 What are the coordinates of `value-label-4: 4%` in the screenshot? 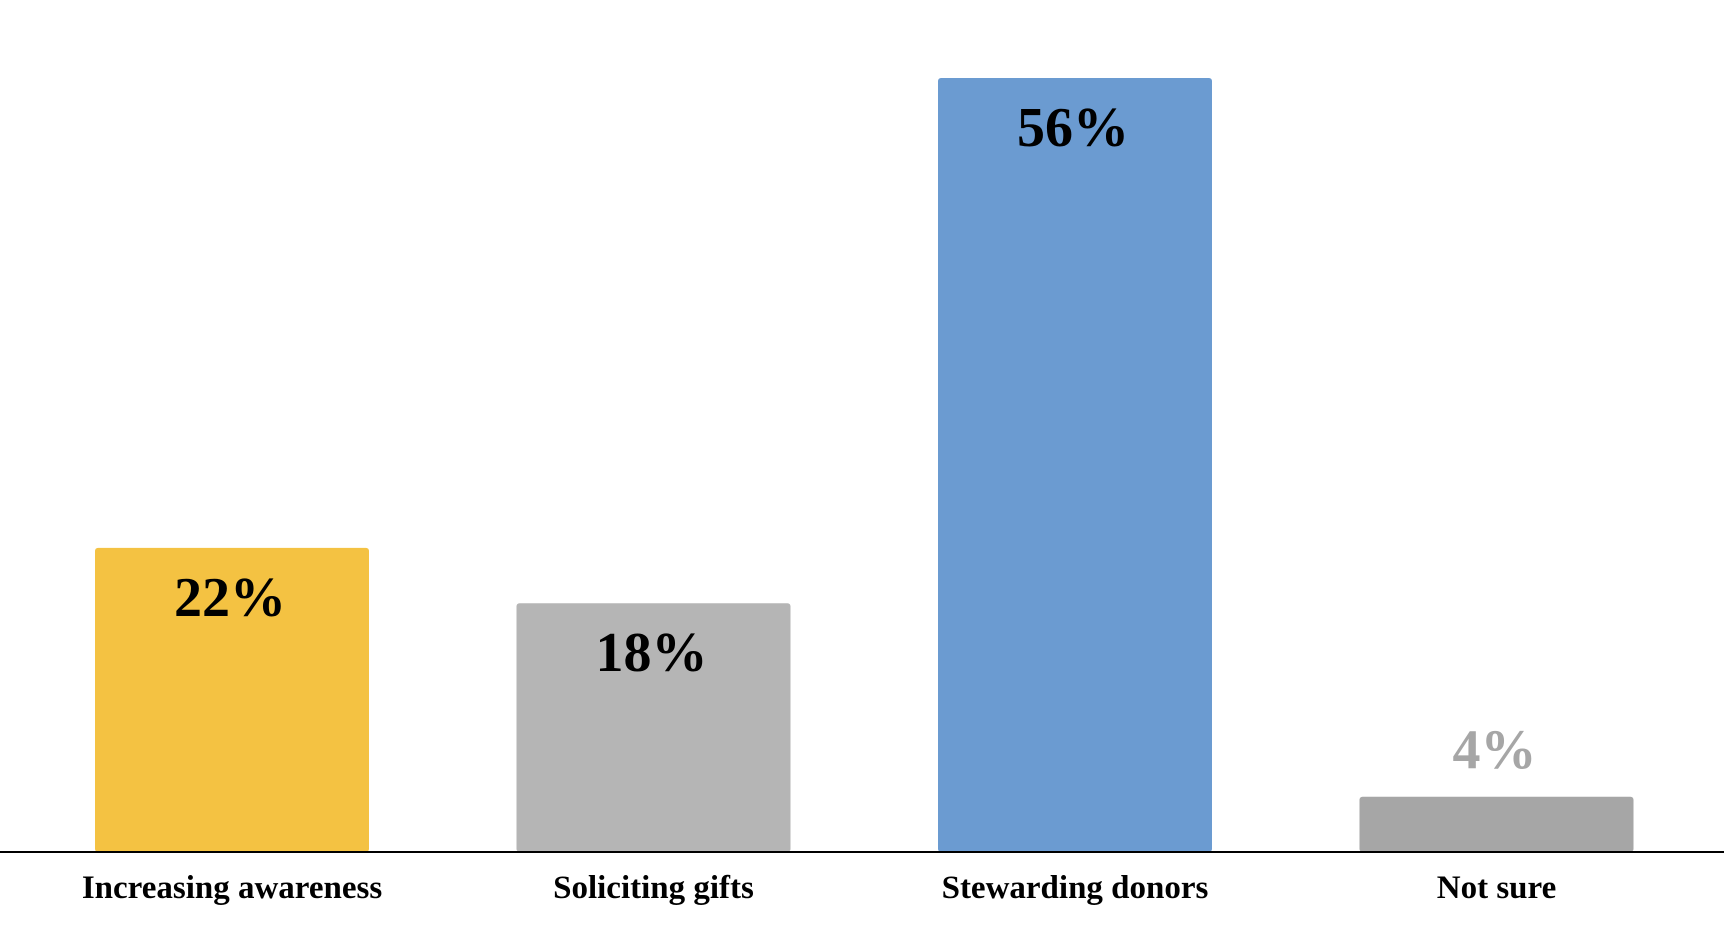 It's located at (1495, 751).